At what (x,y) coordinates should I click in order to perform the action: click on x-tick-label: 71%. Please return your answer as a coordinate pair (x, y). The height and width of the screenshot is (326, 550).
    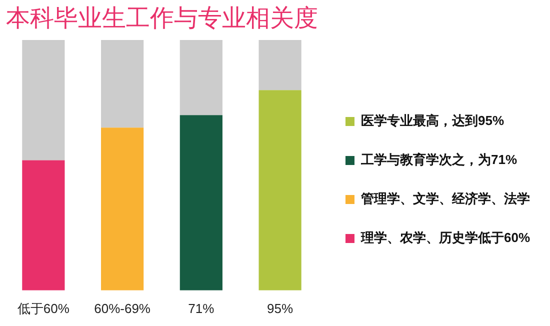
    Looking at the image, I should click on (201, 308).